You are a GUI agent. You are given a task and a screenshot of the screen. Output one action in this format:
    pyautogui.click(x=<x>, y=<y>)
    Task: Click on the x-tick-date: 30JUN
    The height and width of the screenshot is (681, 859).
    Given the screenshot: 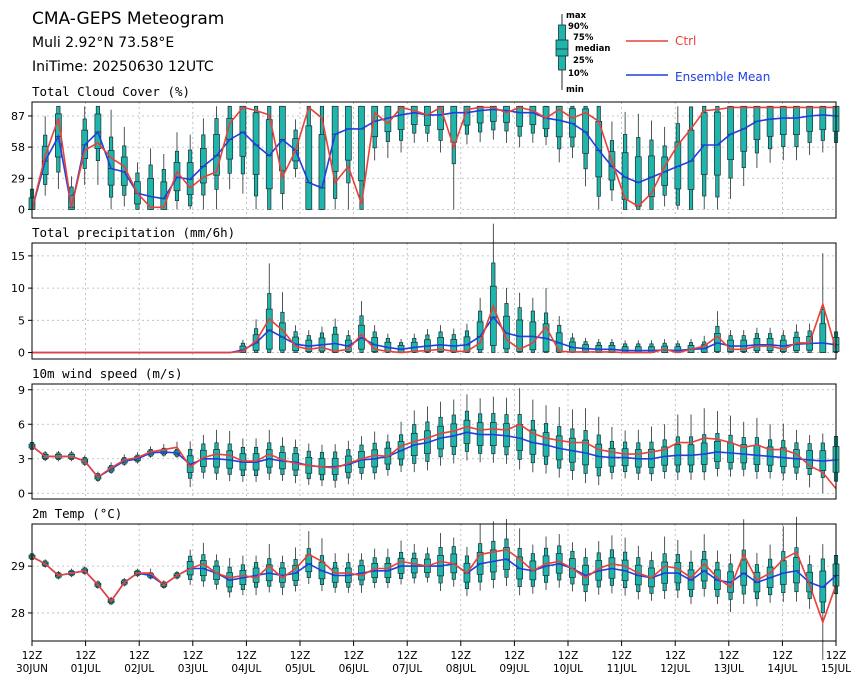 What is the action you would take?
    pyautogui.click(x=32, y=669)
    